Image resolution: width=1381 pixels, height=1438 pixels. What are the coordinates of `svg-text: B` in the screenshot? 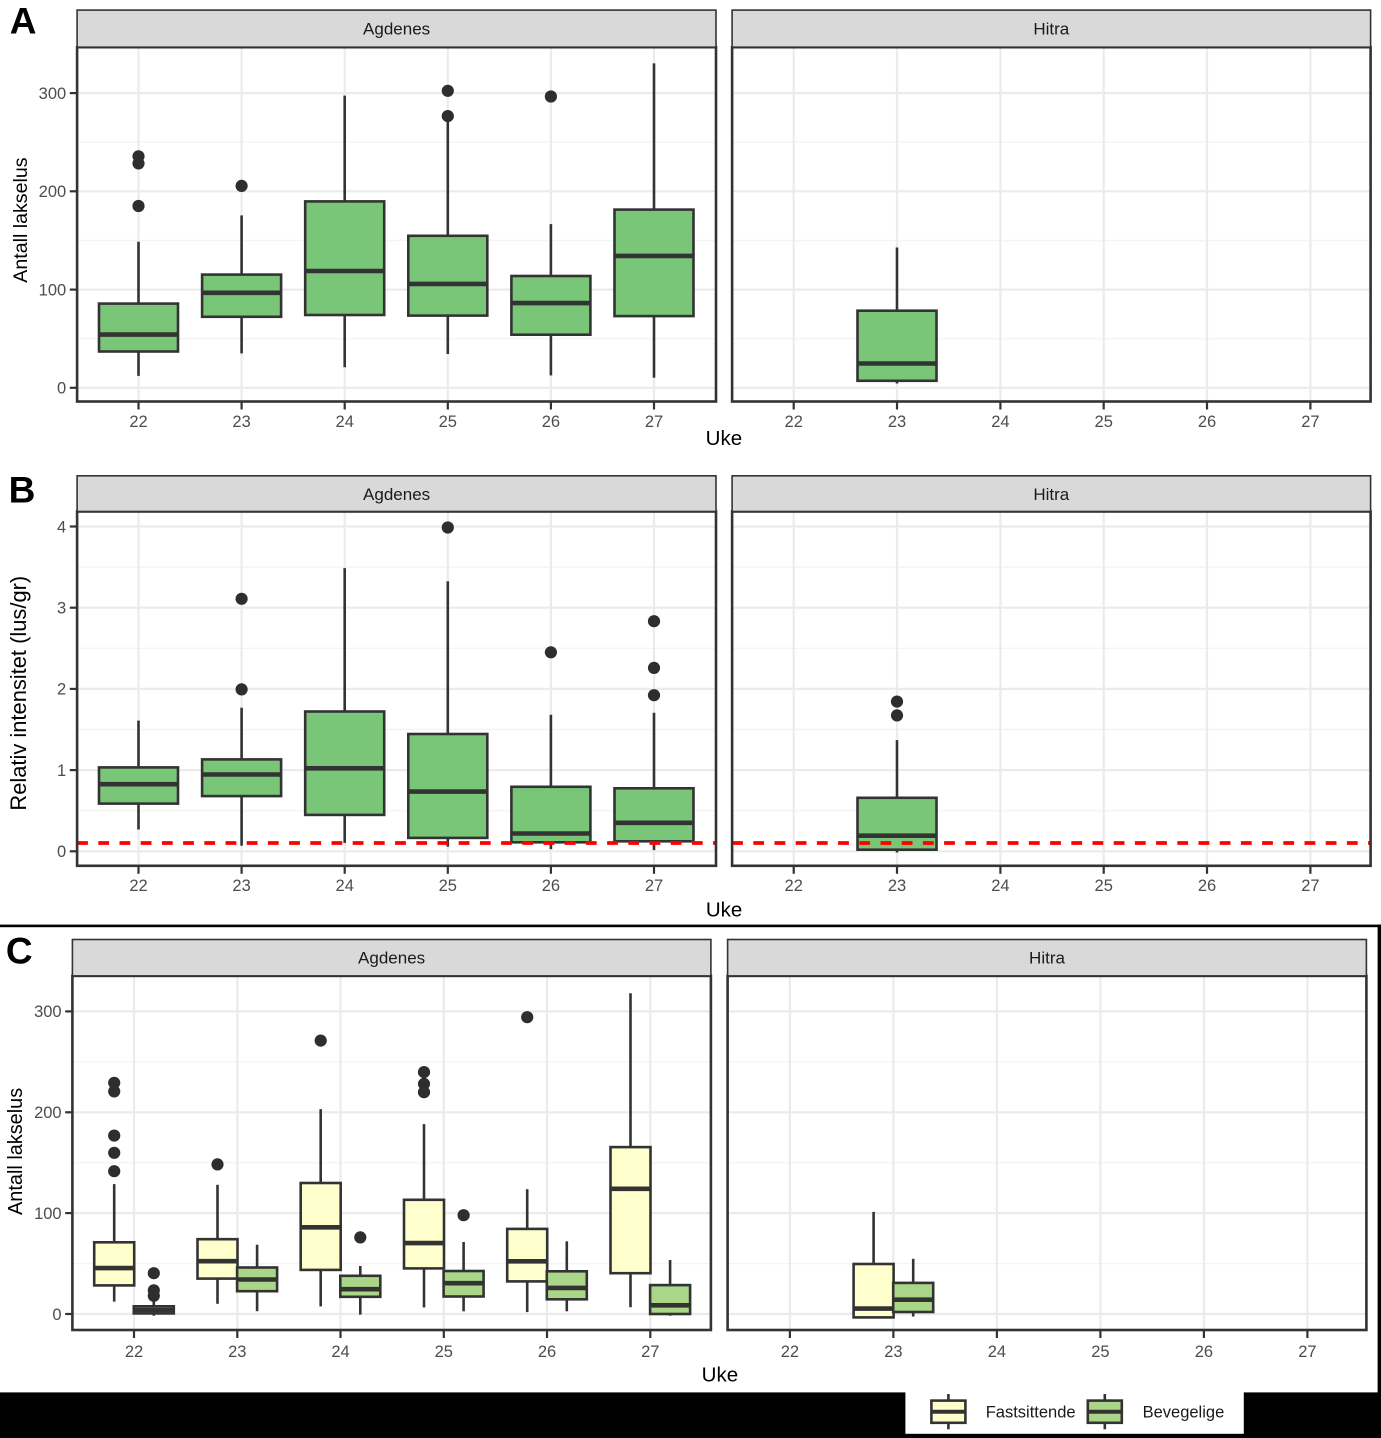 It's located at (22, 490).